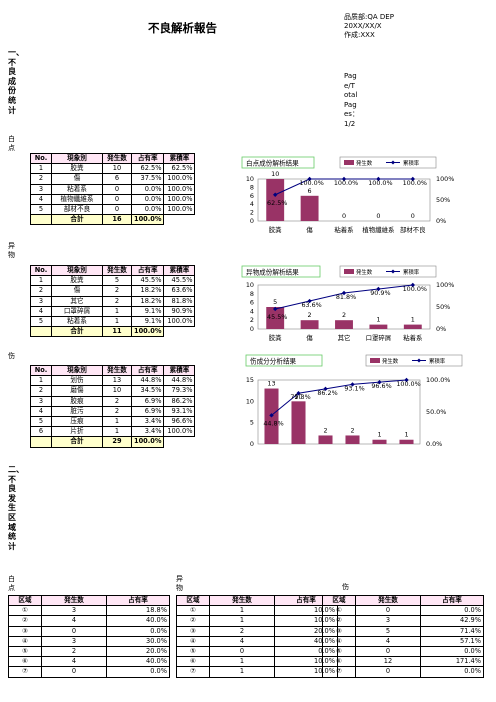 The height and width of the screenshot is (702, 496). I want to click on total-count: 11, so click(117, 332).